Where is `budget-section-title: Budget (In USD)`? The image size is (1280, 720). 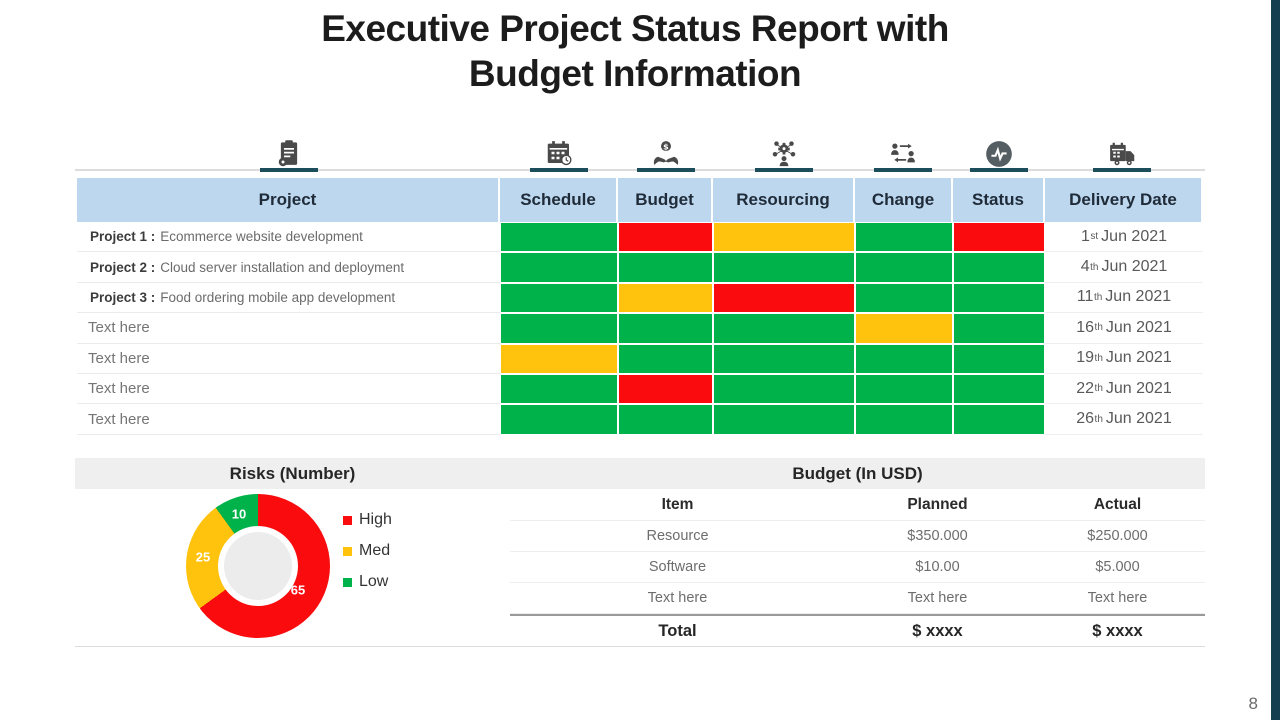 budget-section-title: Budget (In USD) is located at coordinates (857, 473).